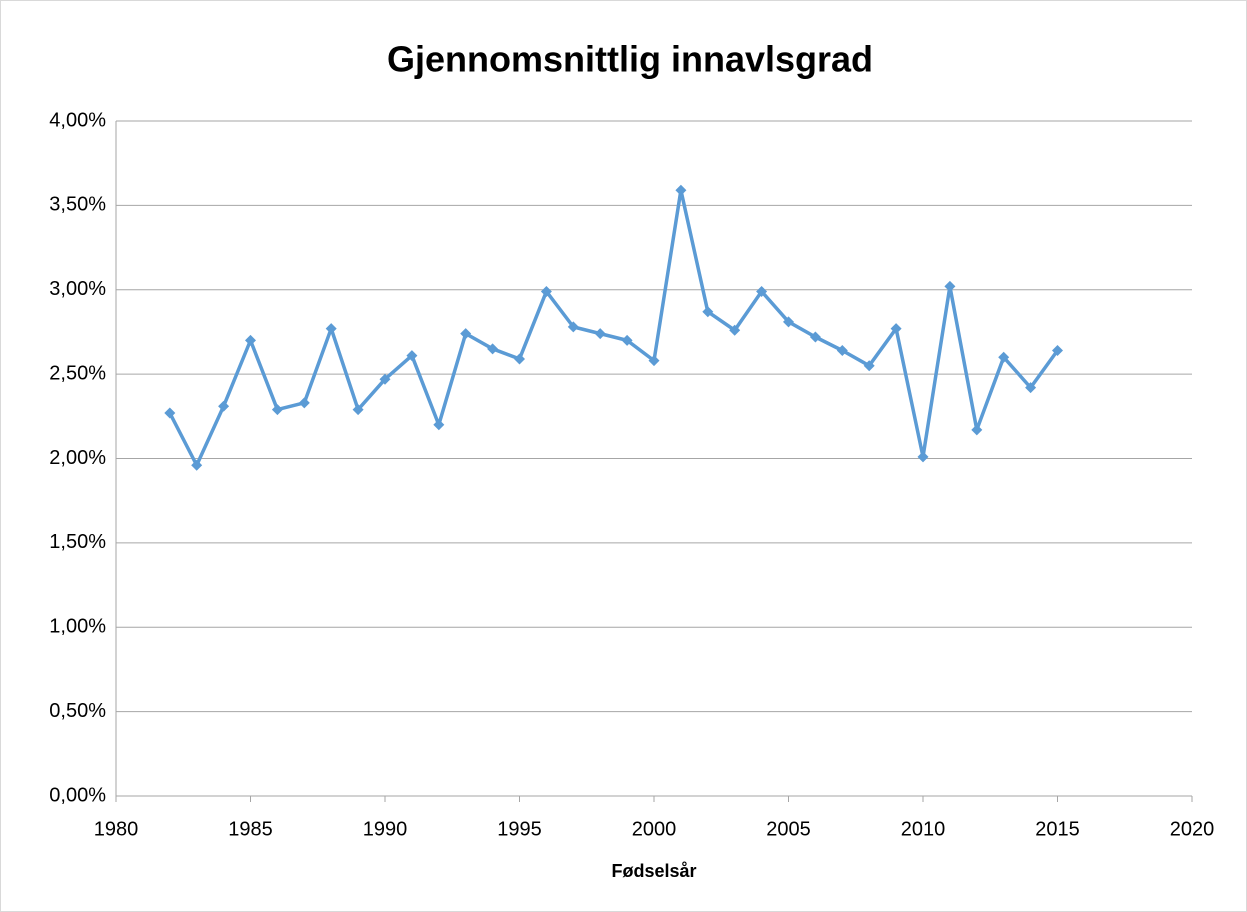 The width and height of the screenshot is (1247, 912). What do you see at coordinates (923, 829) in the screenshot?
I see `x-tick-label: 2010` at bounding box center [923, 829].